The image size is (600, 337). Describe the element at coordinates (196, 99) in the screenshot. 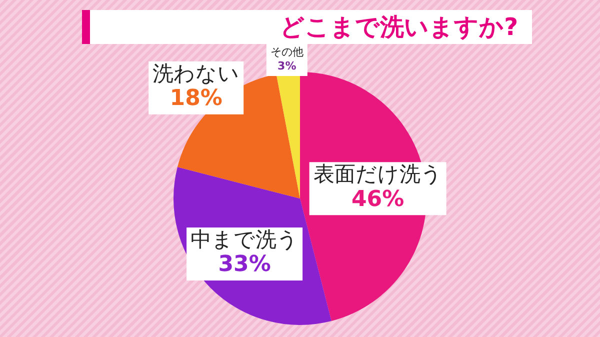

I see `data-label: 18%` at that location.